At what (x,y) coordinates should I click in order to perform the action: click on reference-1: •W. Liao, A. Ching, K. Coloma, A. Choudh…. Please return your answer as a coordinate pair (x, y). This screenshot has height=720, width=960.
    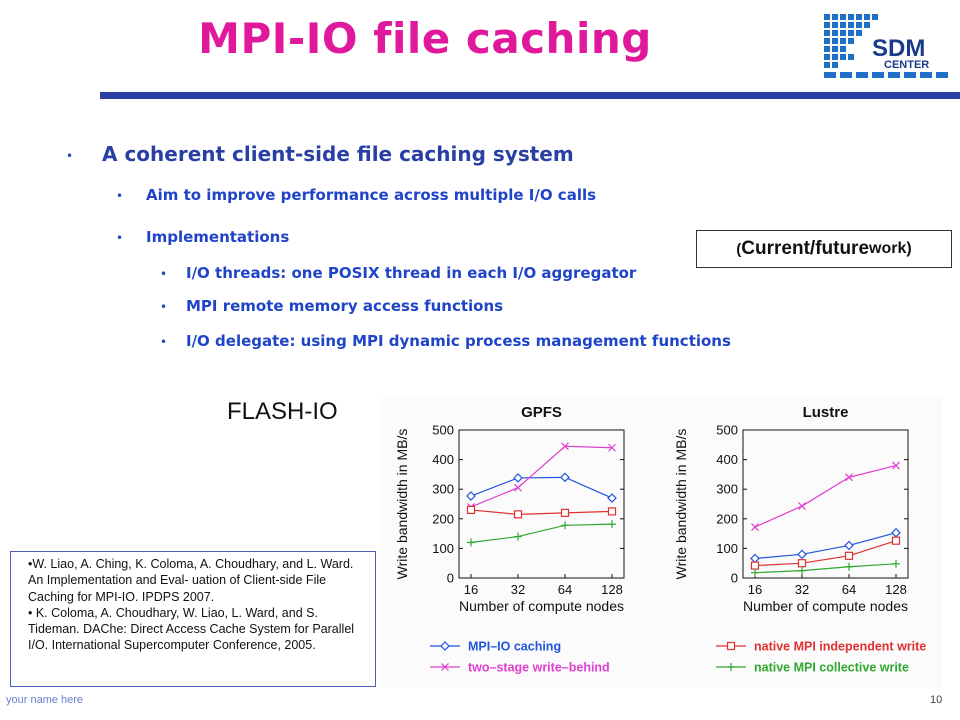
    Looking at the image, I should click on (191, 580).